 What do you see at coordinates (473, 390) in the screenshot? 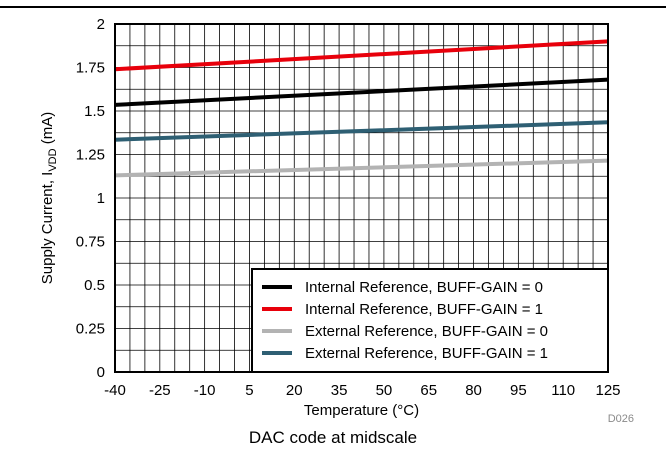
I see `x-tick-label: 80` at bounding box center [473, 390].